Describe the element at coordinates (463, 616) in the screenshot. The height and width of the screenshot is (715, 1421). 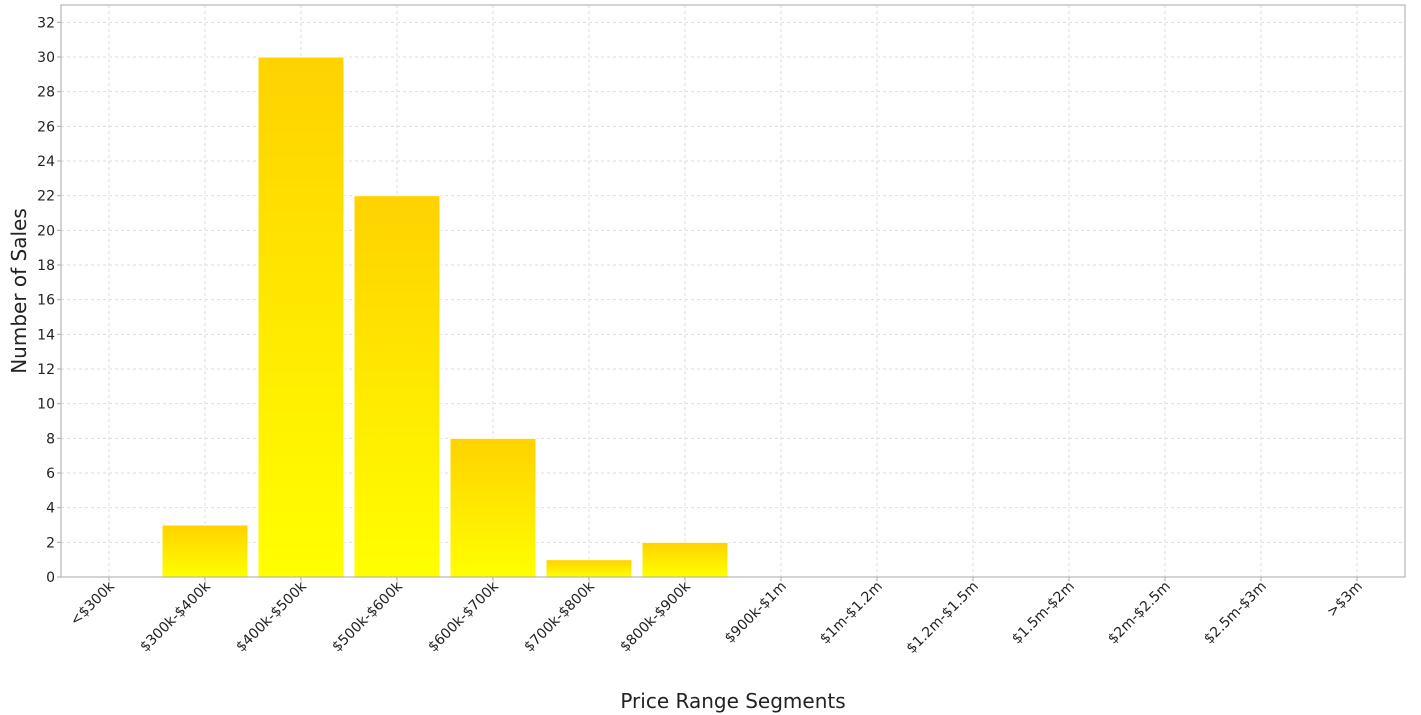
I see `x-tick-label: $600k-$700k` at that location.